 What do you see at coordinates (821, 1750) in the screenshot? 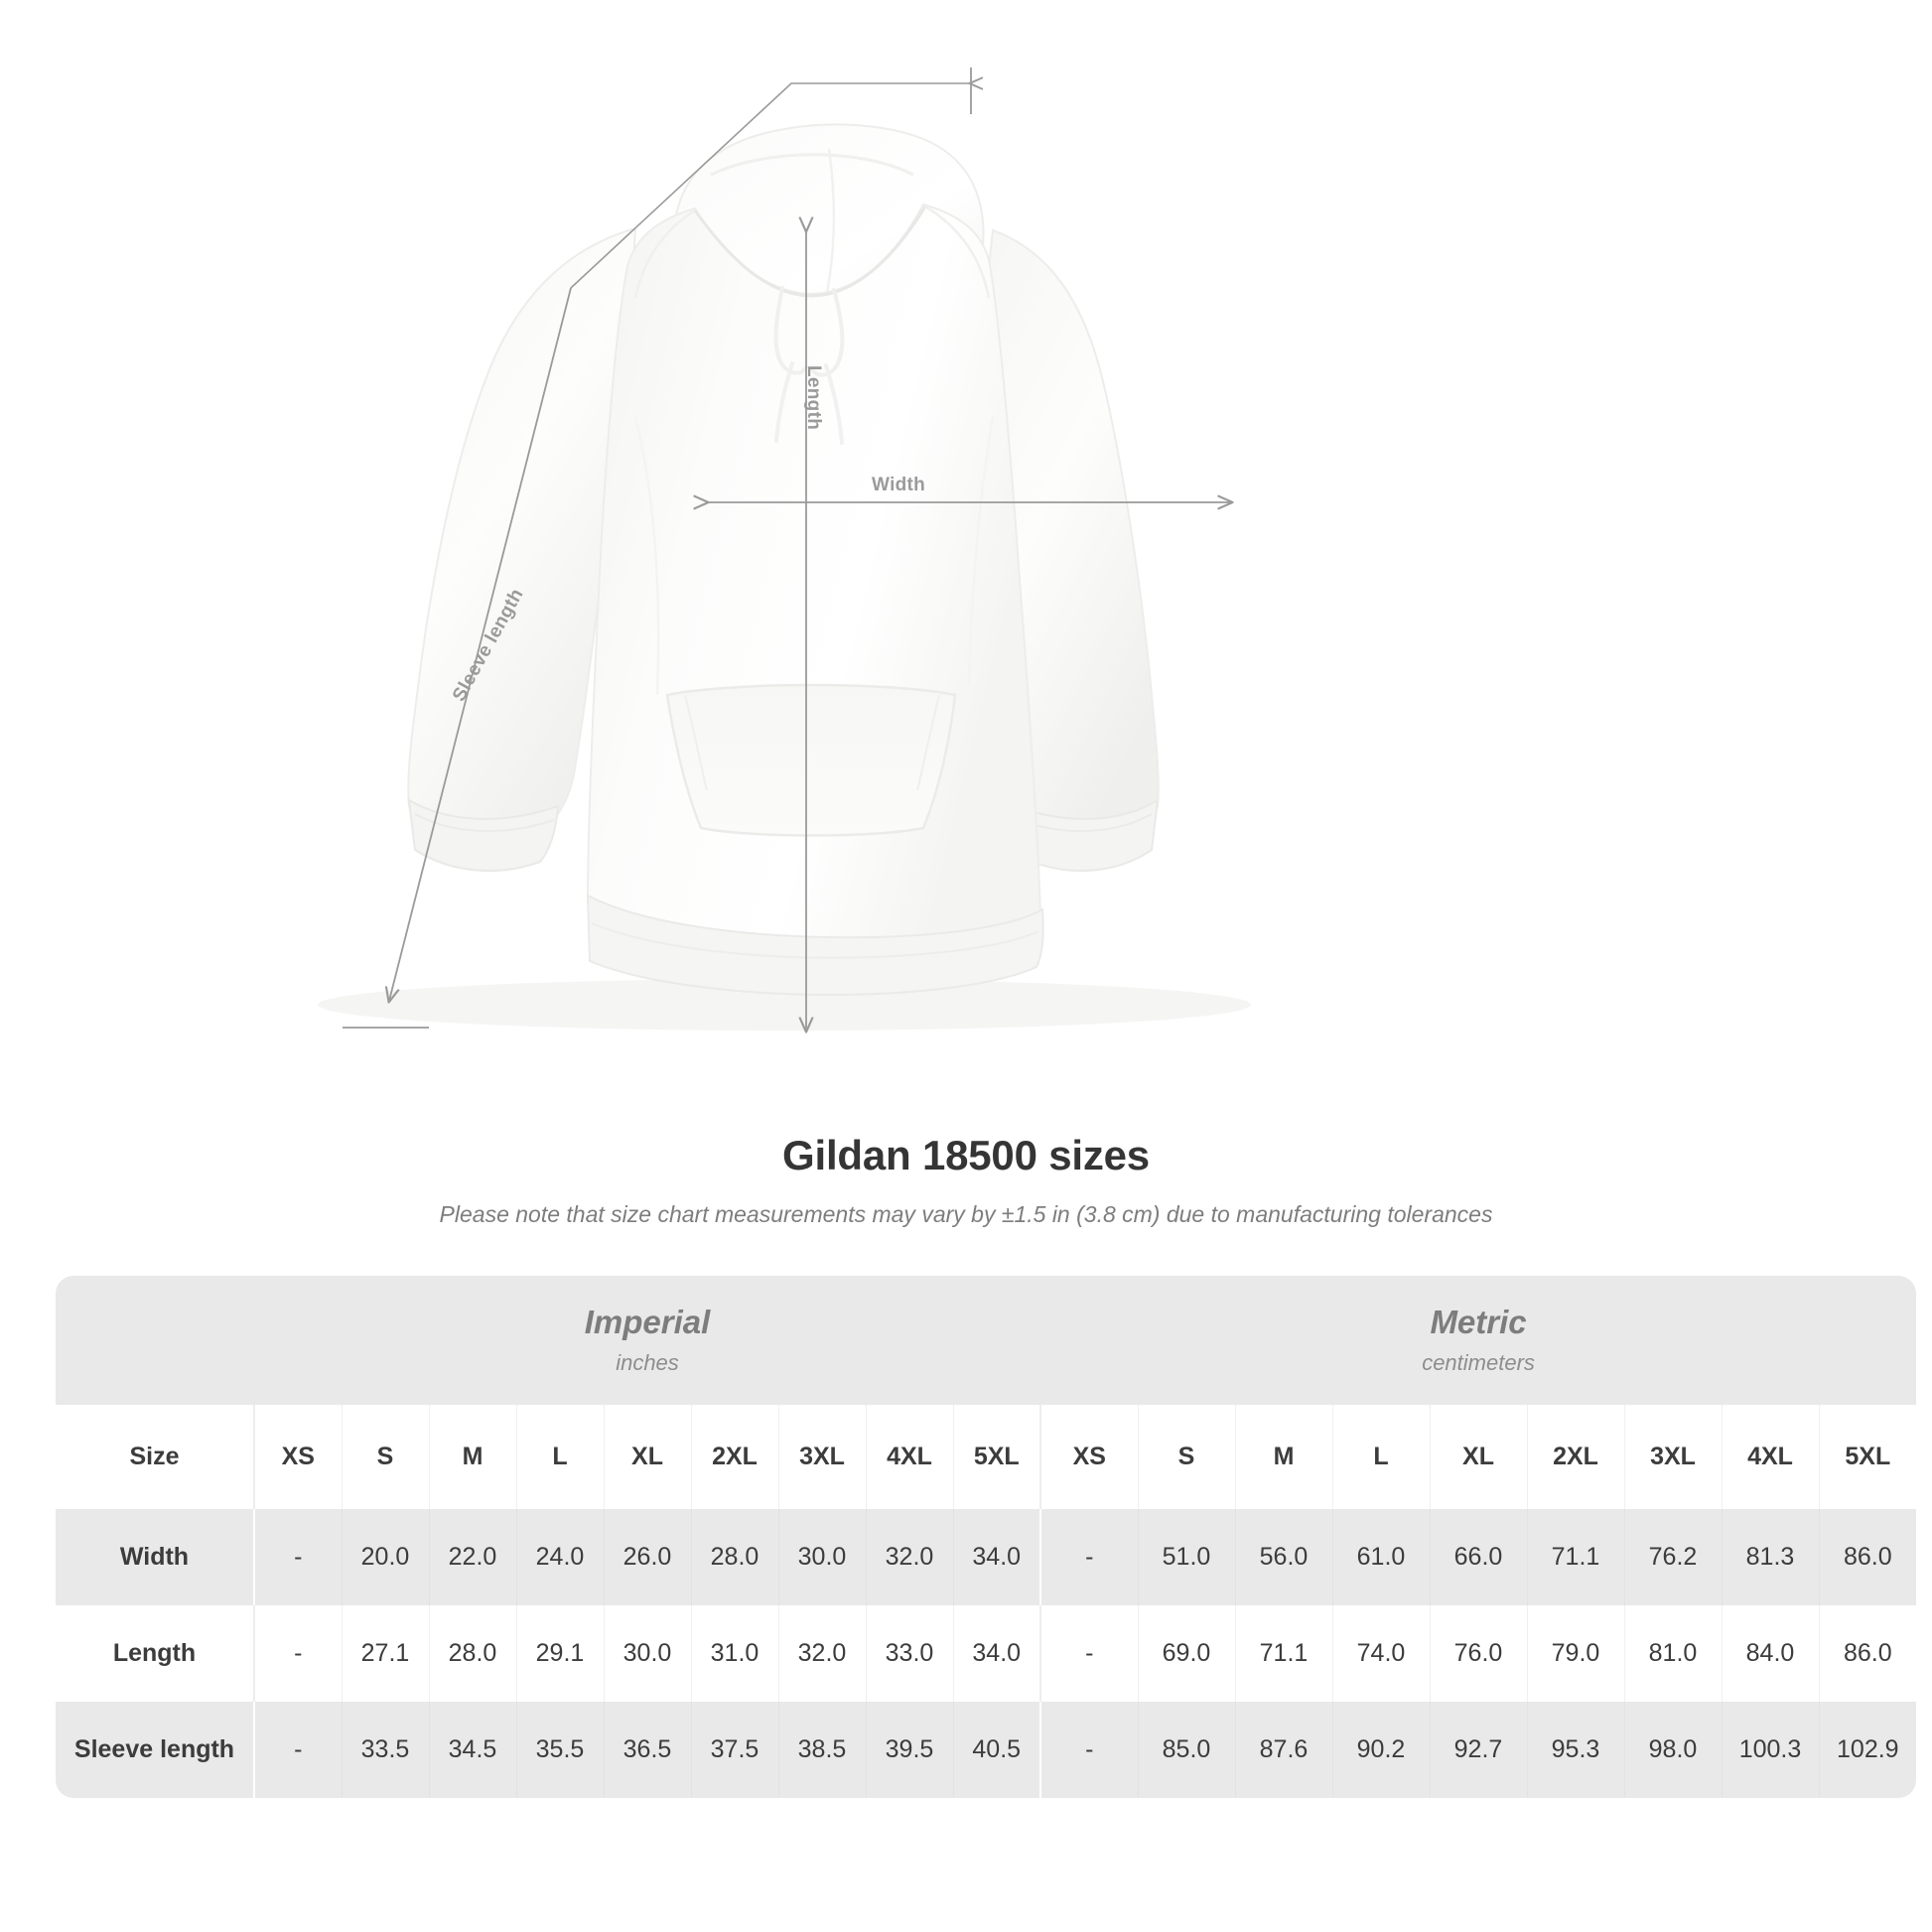
I see `cell-sleeve-imperial-3xl: 38.5` at bounding box center [821, 1750].